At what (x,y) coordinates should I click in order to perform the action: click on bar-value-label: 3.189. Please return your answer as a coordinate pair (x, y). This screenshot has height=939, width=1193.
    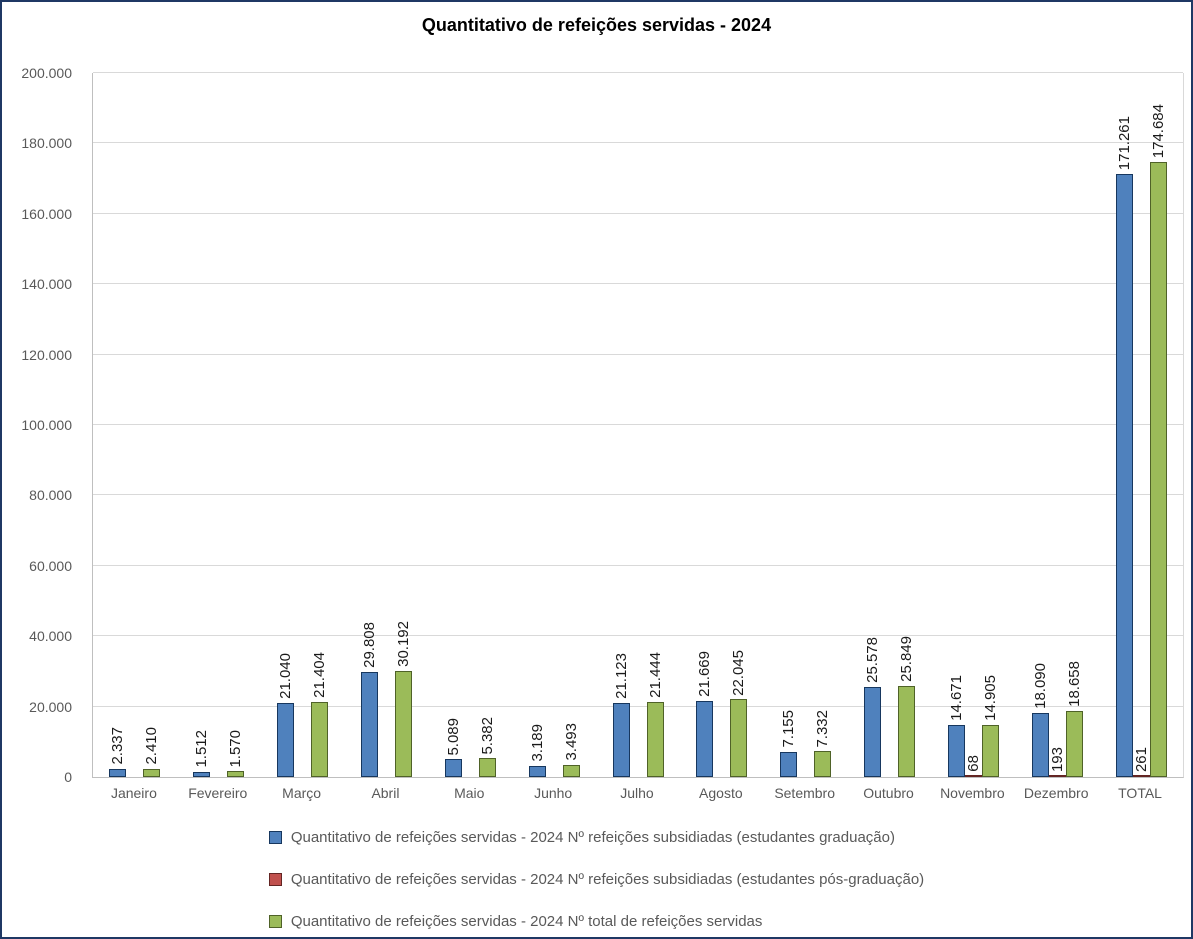
    Looking at the image, I should click on (537, 743).